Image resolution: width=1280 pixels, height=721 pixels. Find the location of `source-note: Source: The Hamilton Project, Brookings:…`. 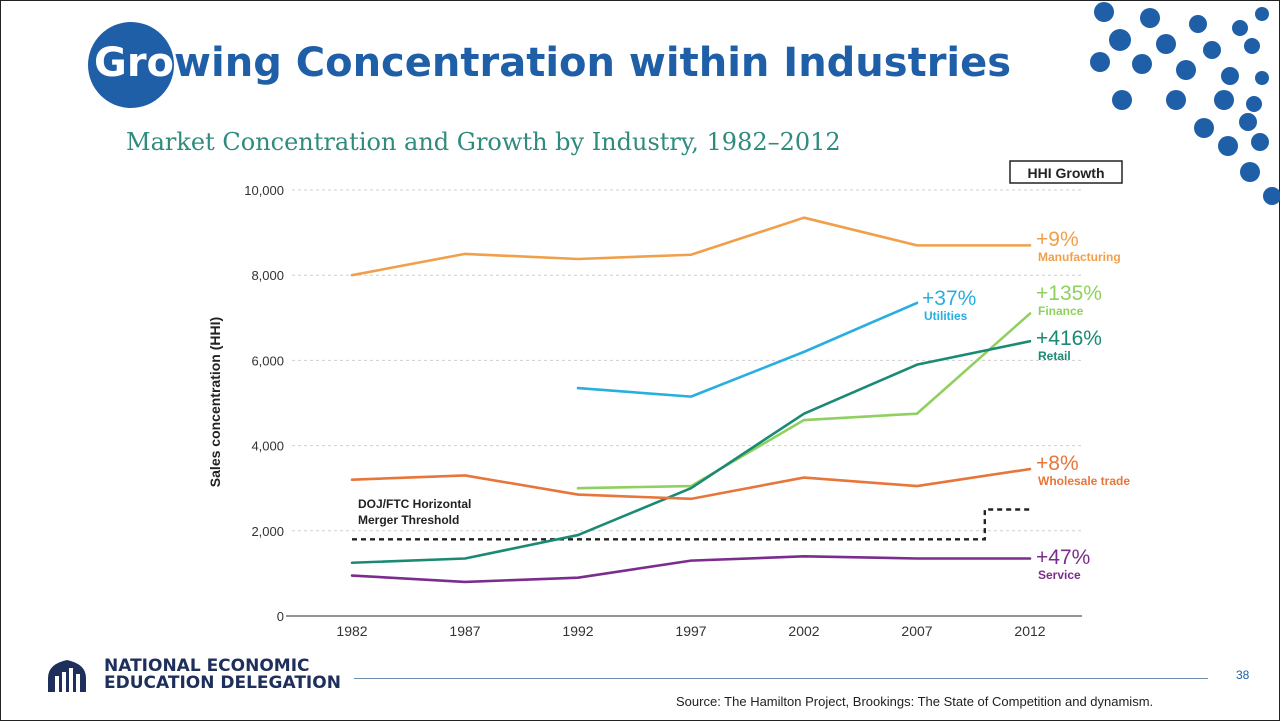

source-note: Source: The Hamilton Project, Brookings:… is located at coordinates (915, 701).